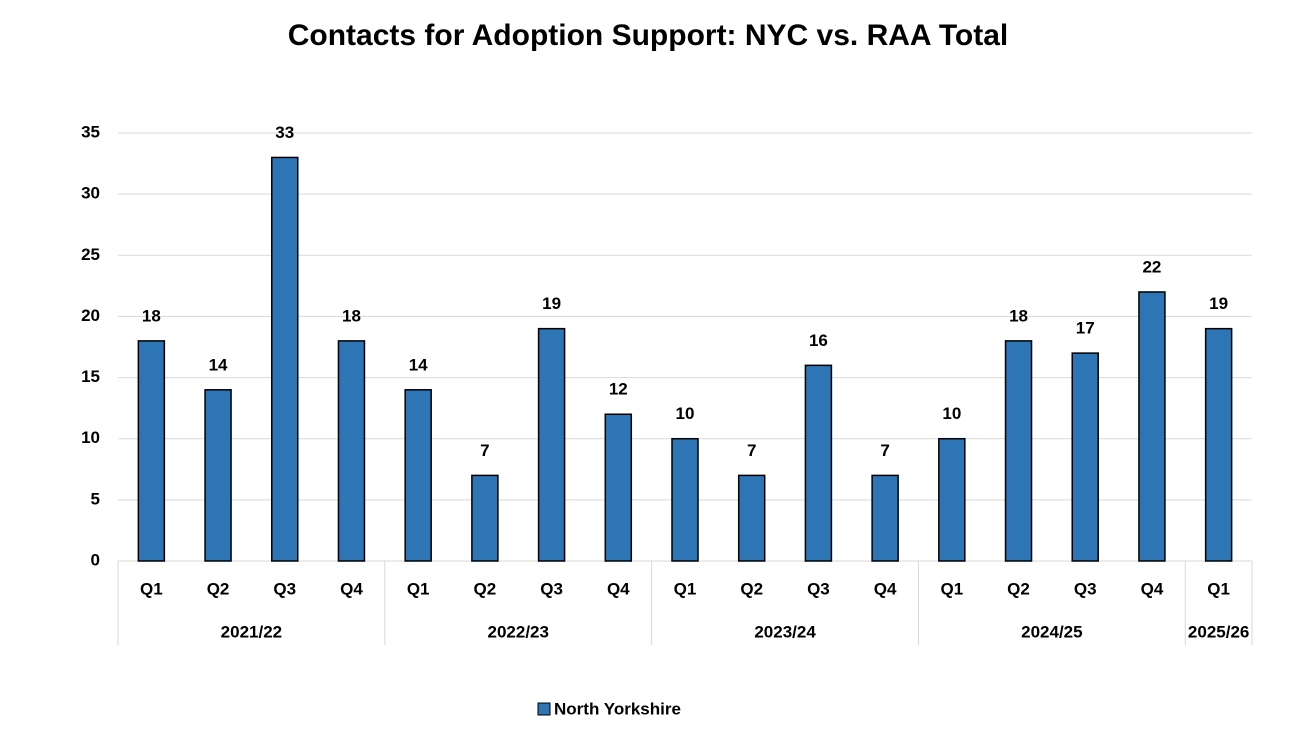  Describe the element at coordinates (617, 708) in the screenshot. I see `legend-label: North Yorkshire` at that location.